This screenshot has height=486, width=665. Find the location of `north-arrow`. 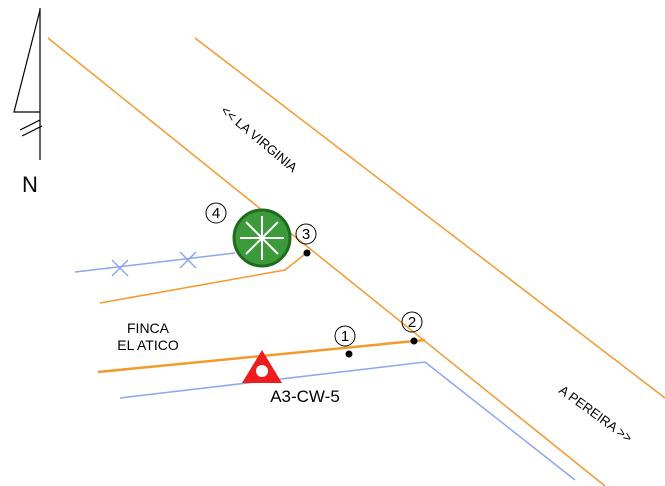

north-arrow is located at coordinates (28, 84).